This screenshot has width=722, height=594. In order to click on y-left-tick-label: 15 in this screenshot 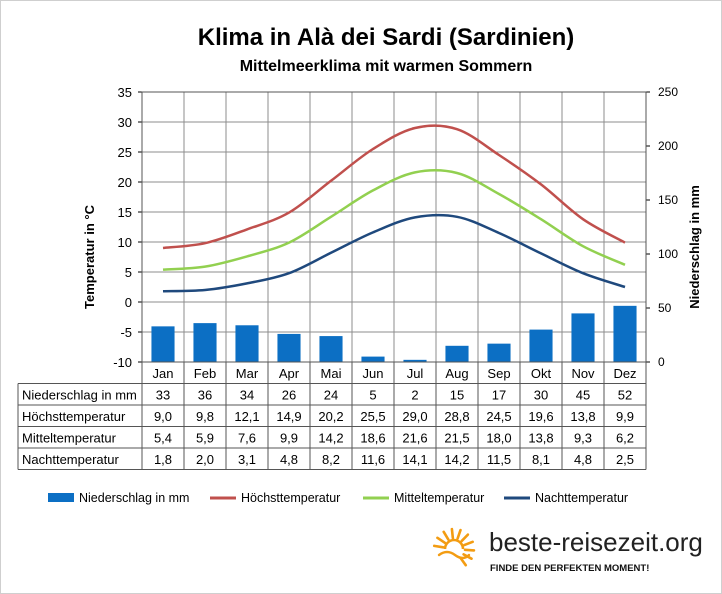, I will do `click(125, 212)`.